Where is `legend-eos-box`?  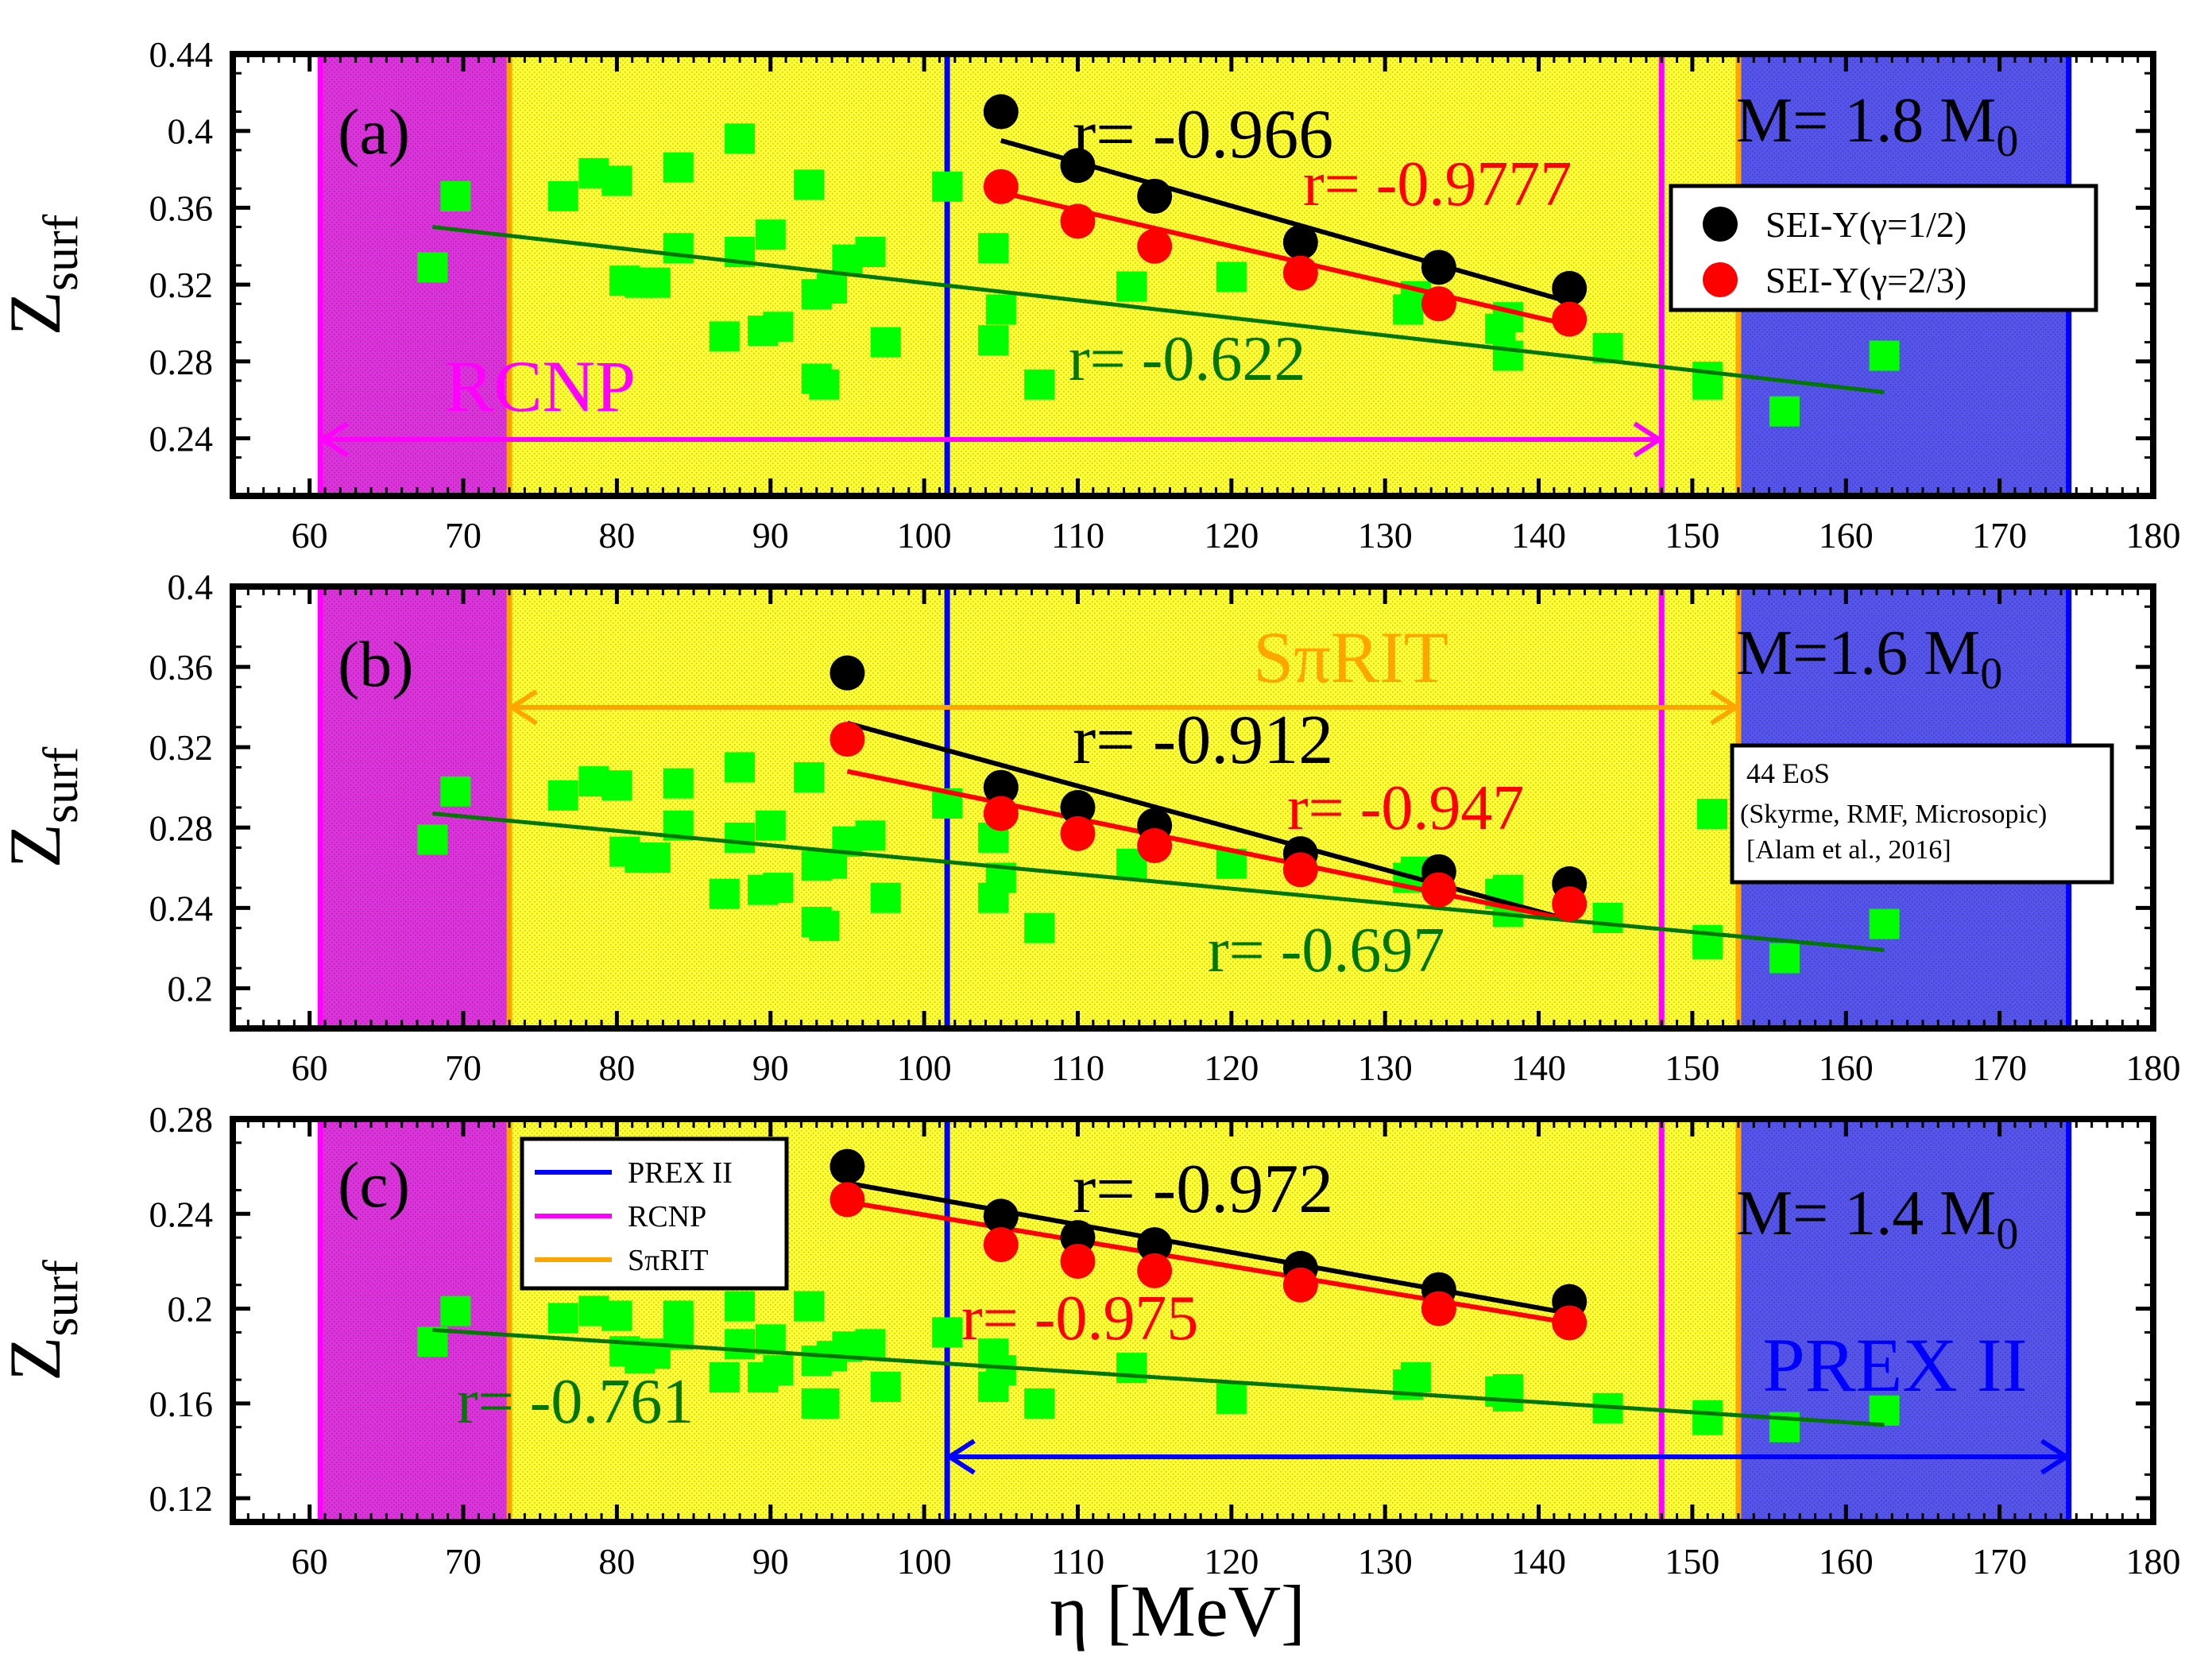 legend-eos-box is located at coordinates (1922, 814).